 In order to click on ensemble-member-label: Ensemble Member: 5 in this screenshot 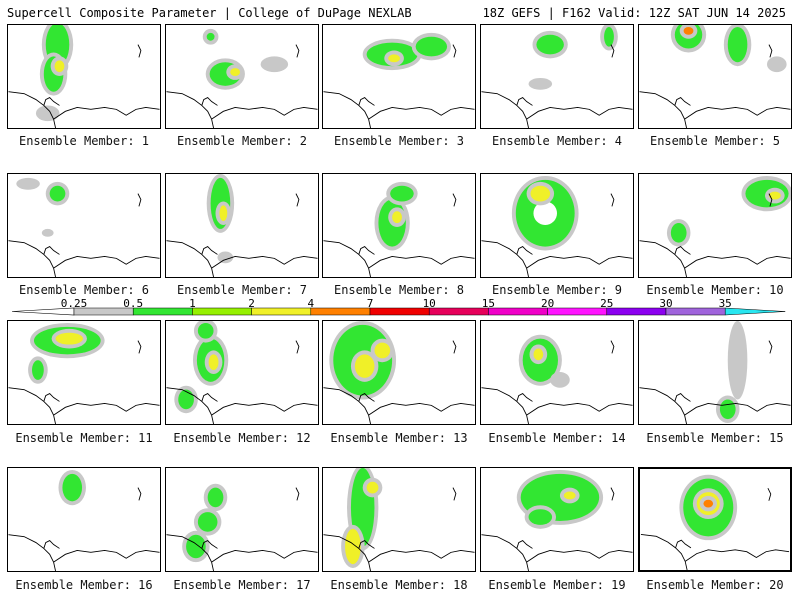, I will do `click(715, 141)`.